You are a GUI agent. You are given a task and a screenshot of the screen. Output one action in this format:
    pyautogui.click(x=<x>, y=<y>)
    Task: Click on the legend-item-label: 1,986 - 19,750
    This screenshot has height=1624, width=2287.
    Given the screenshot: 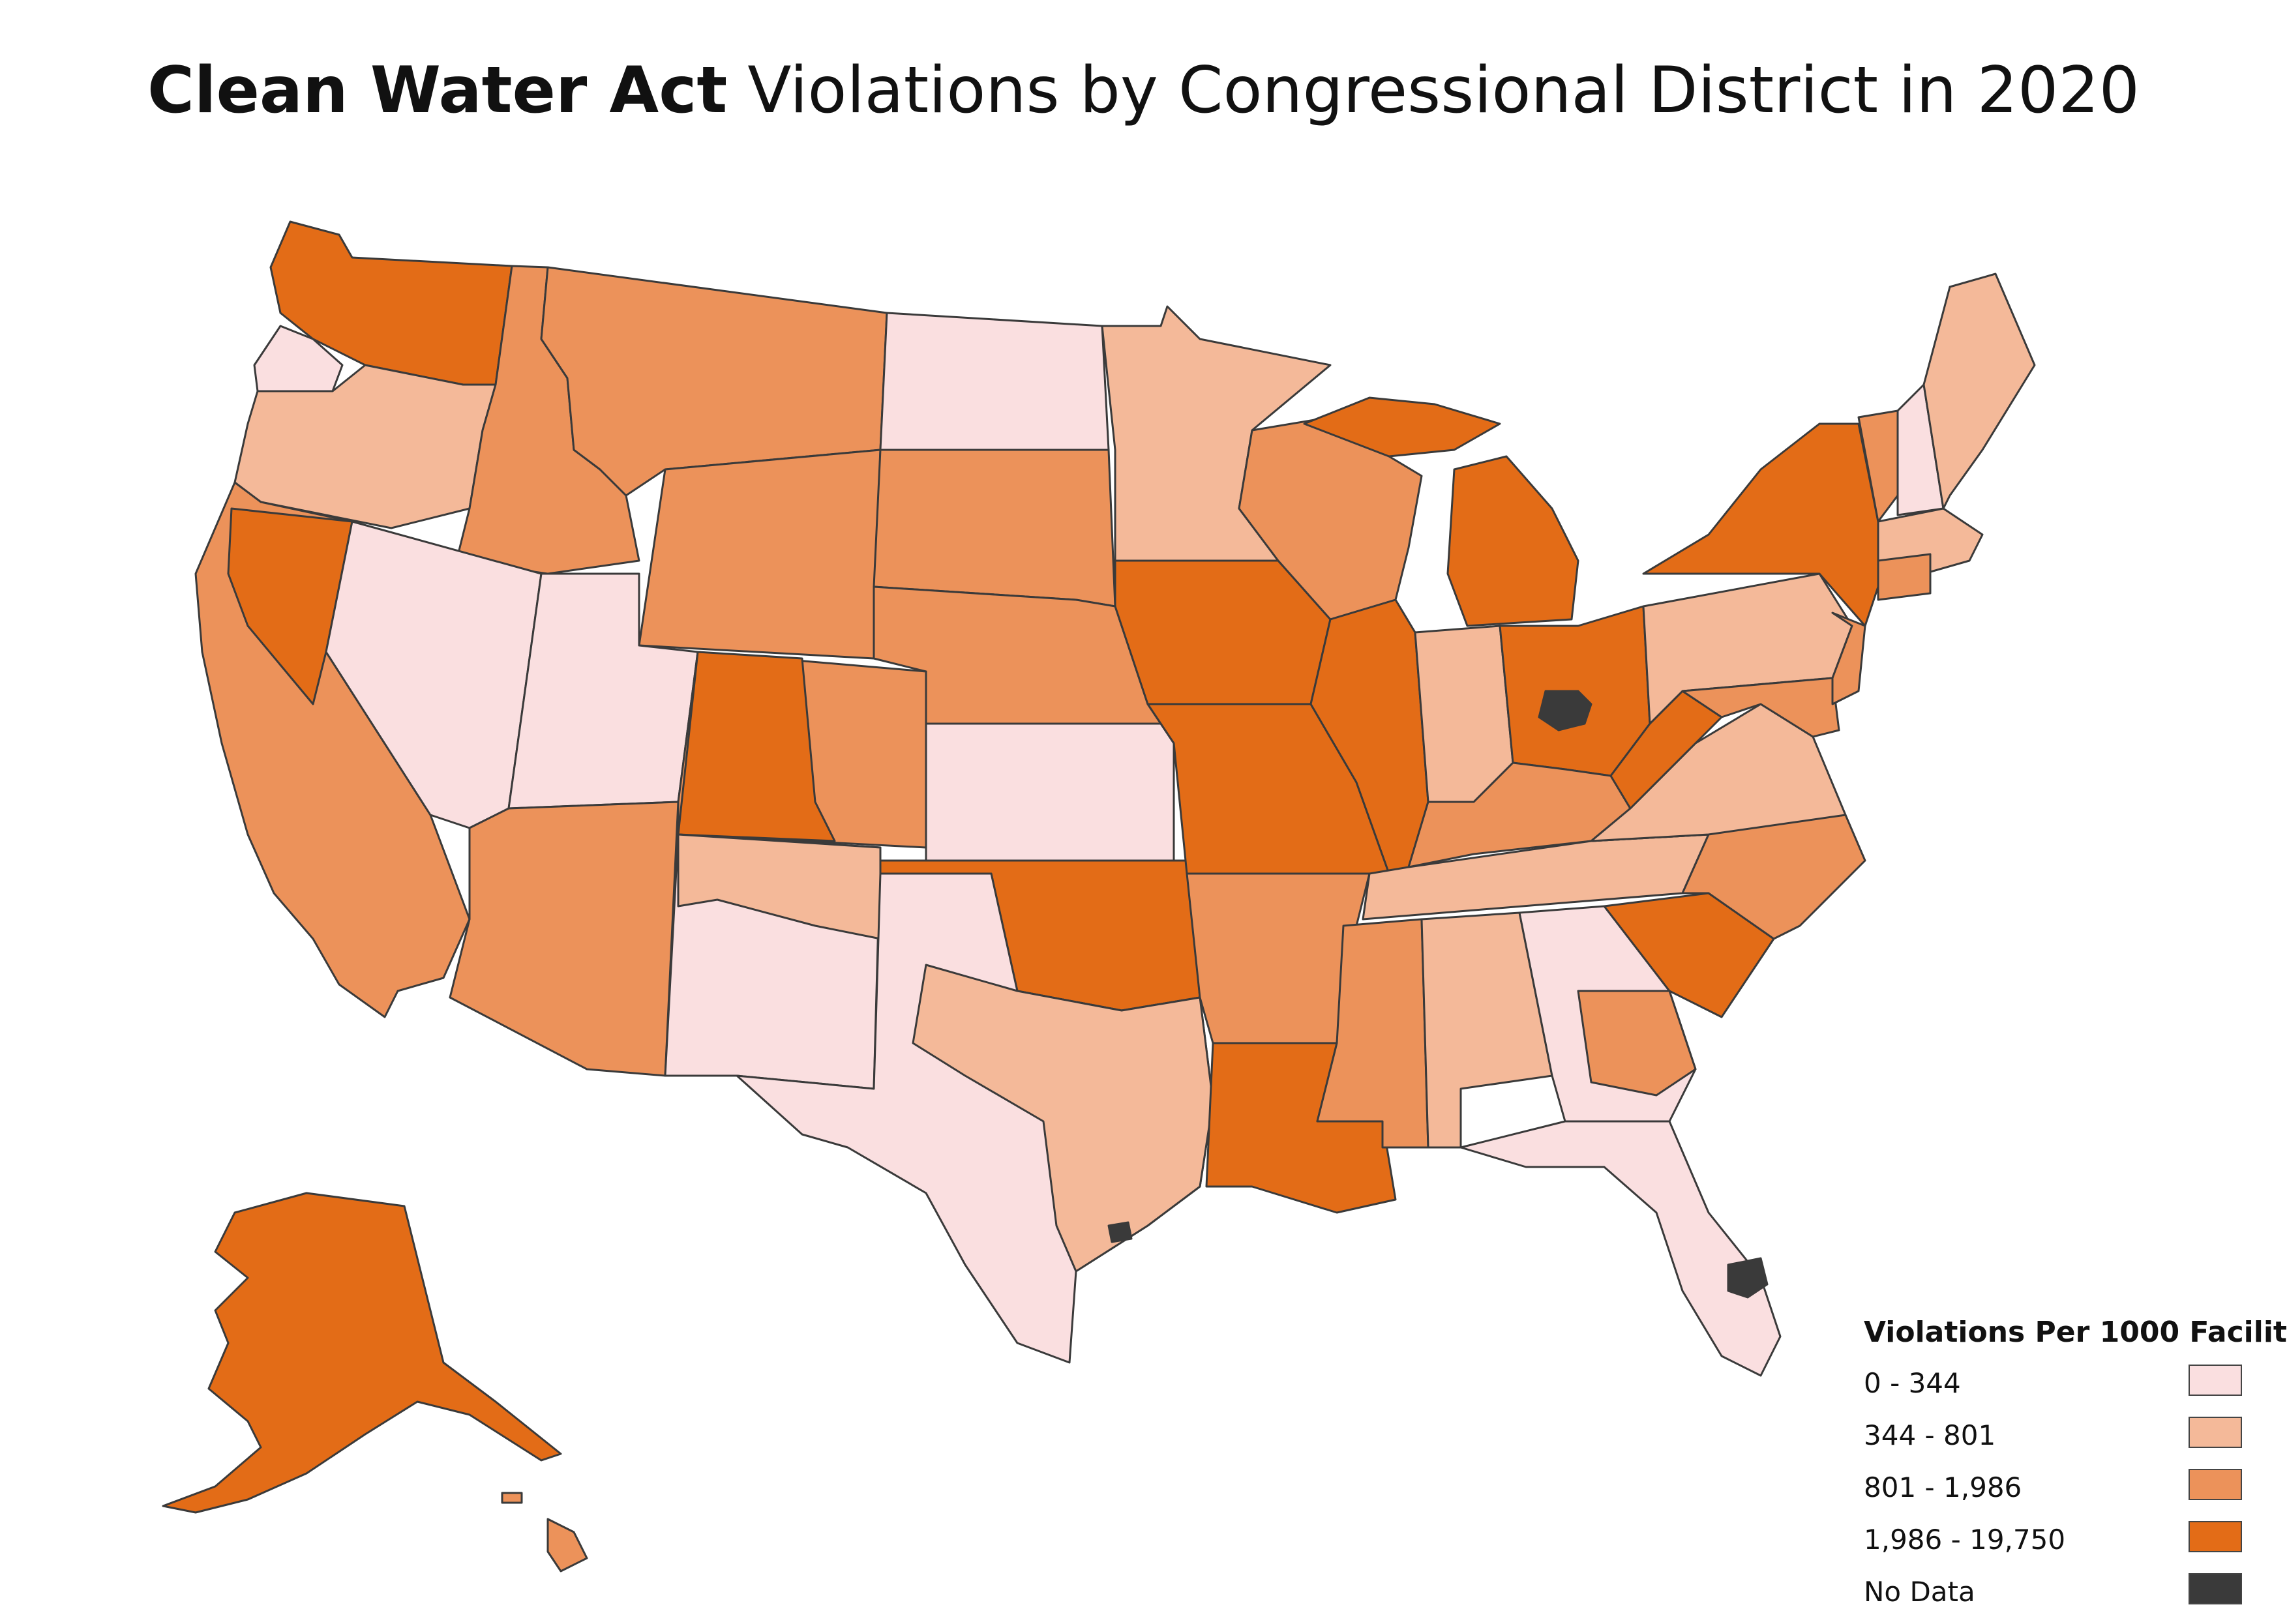 What is the action you would take?
    pyautogui.click(x=1965, y=1540)
    